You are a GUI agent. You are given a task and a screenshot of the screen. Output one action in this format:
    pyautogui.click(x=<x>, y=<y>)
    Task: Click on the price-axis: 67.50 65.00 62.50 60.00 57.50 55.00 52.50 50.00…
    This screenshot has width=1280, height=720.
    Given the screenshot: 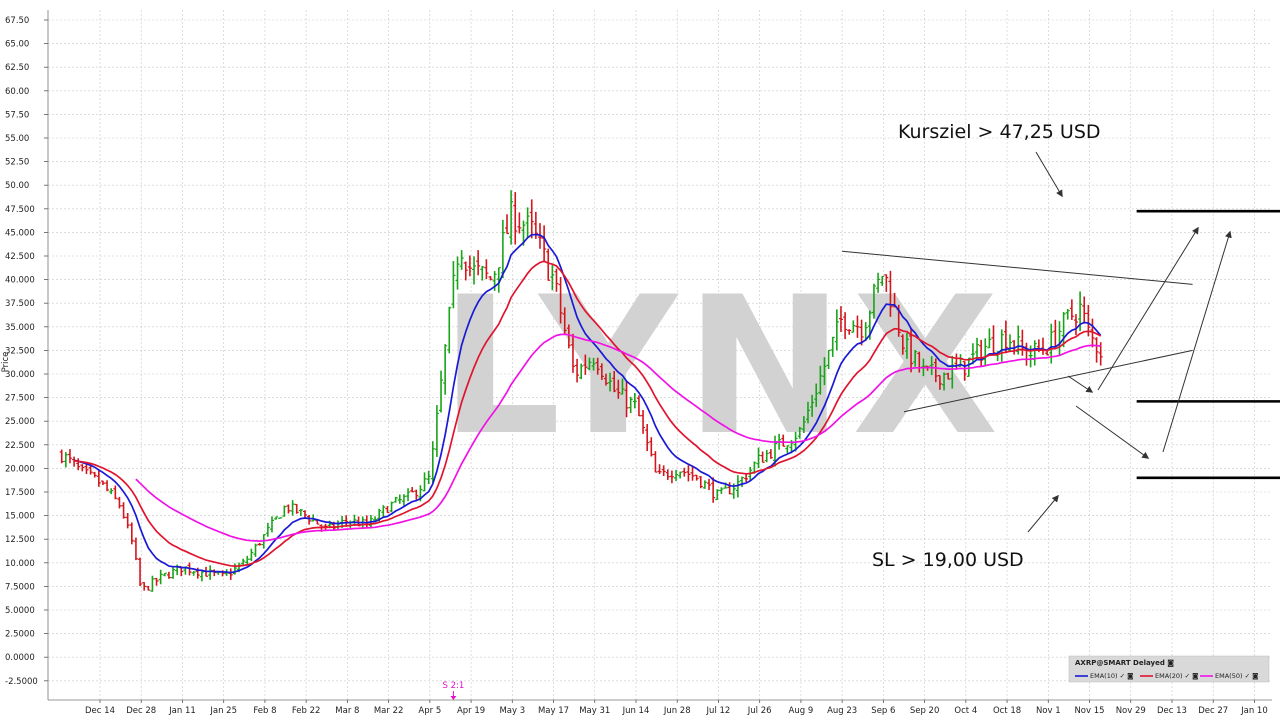 What is the action you would take?
    pyautogui.click(x=27, y=355)
    